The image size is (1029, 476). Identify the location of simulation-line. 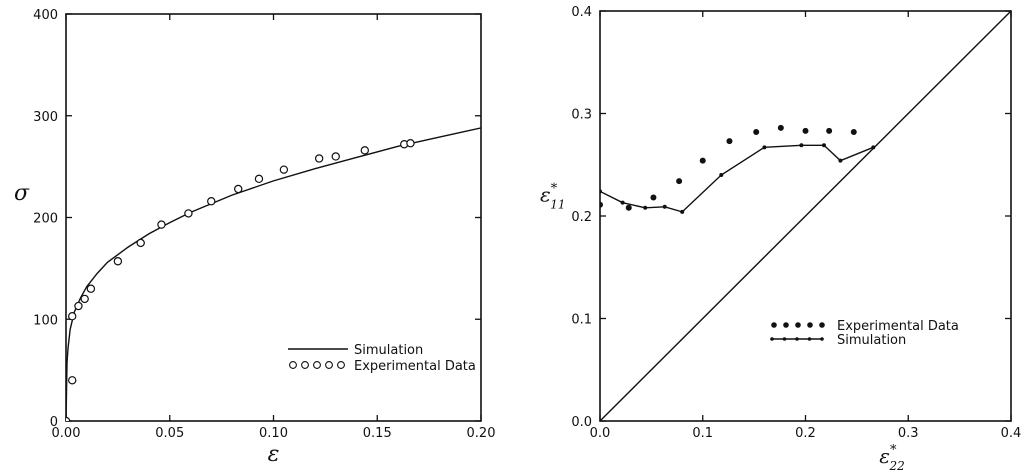
(737, 178).